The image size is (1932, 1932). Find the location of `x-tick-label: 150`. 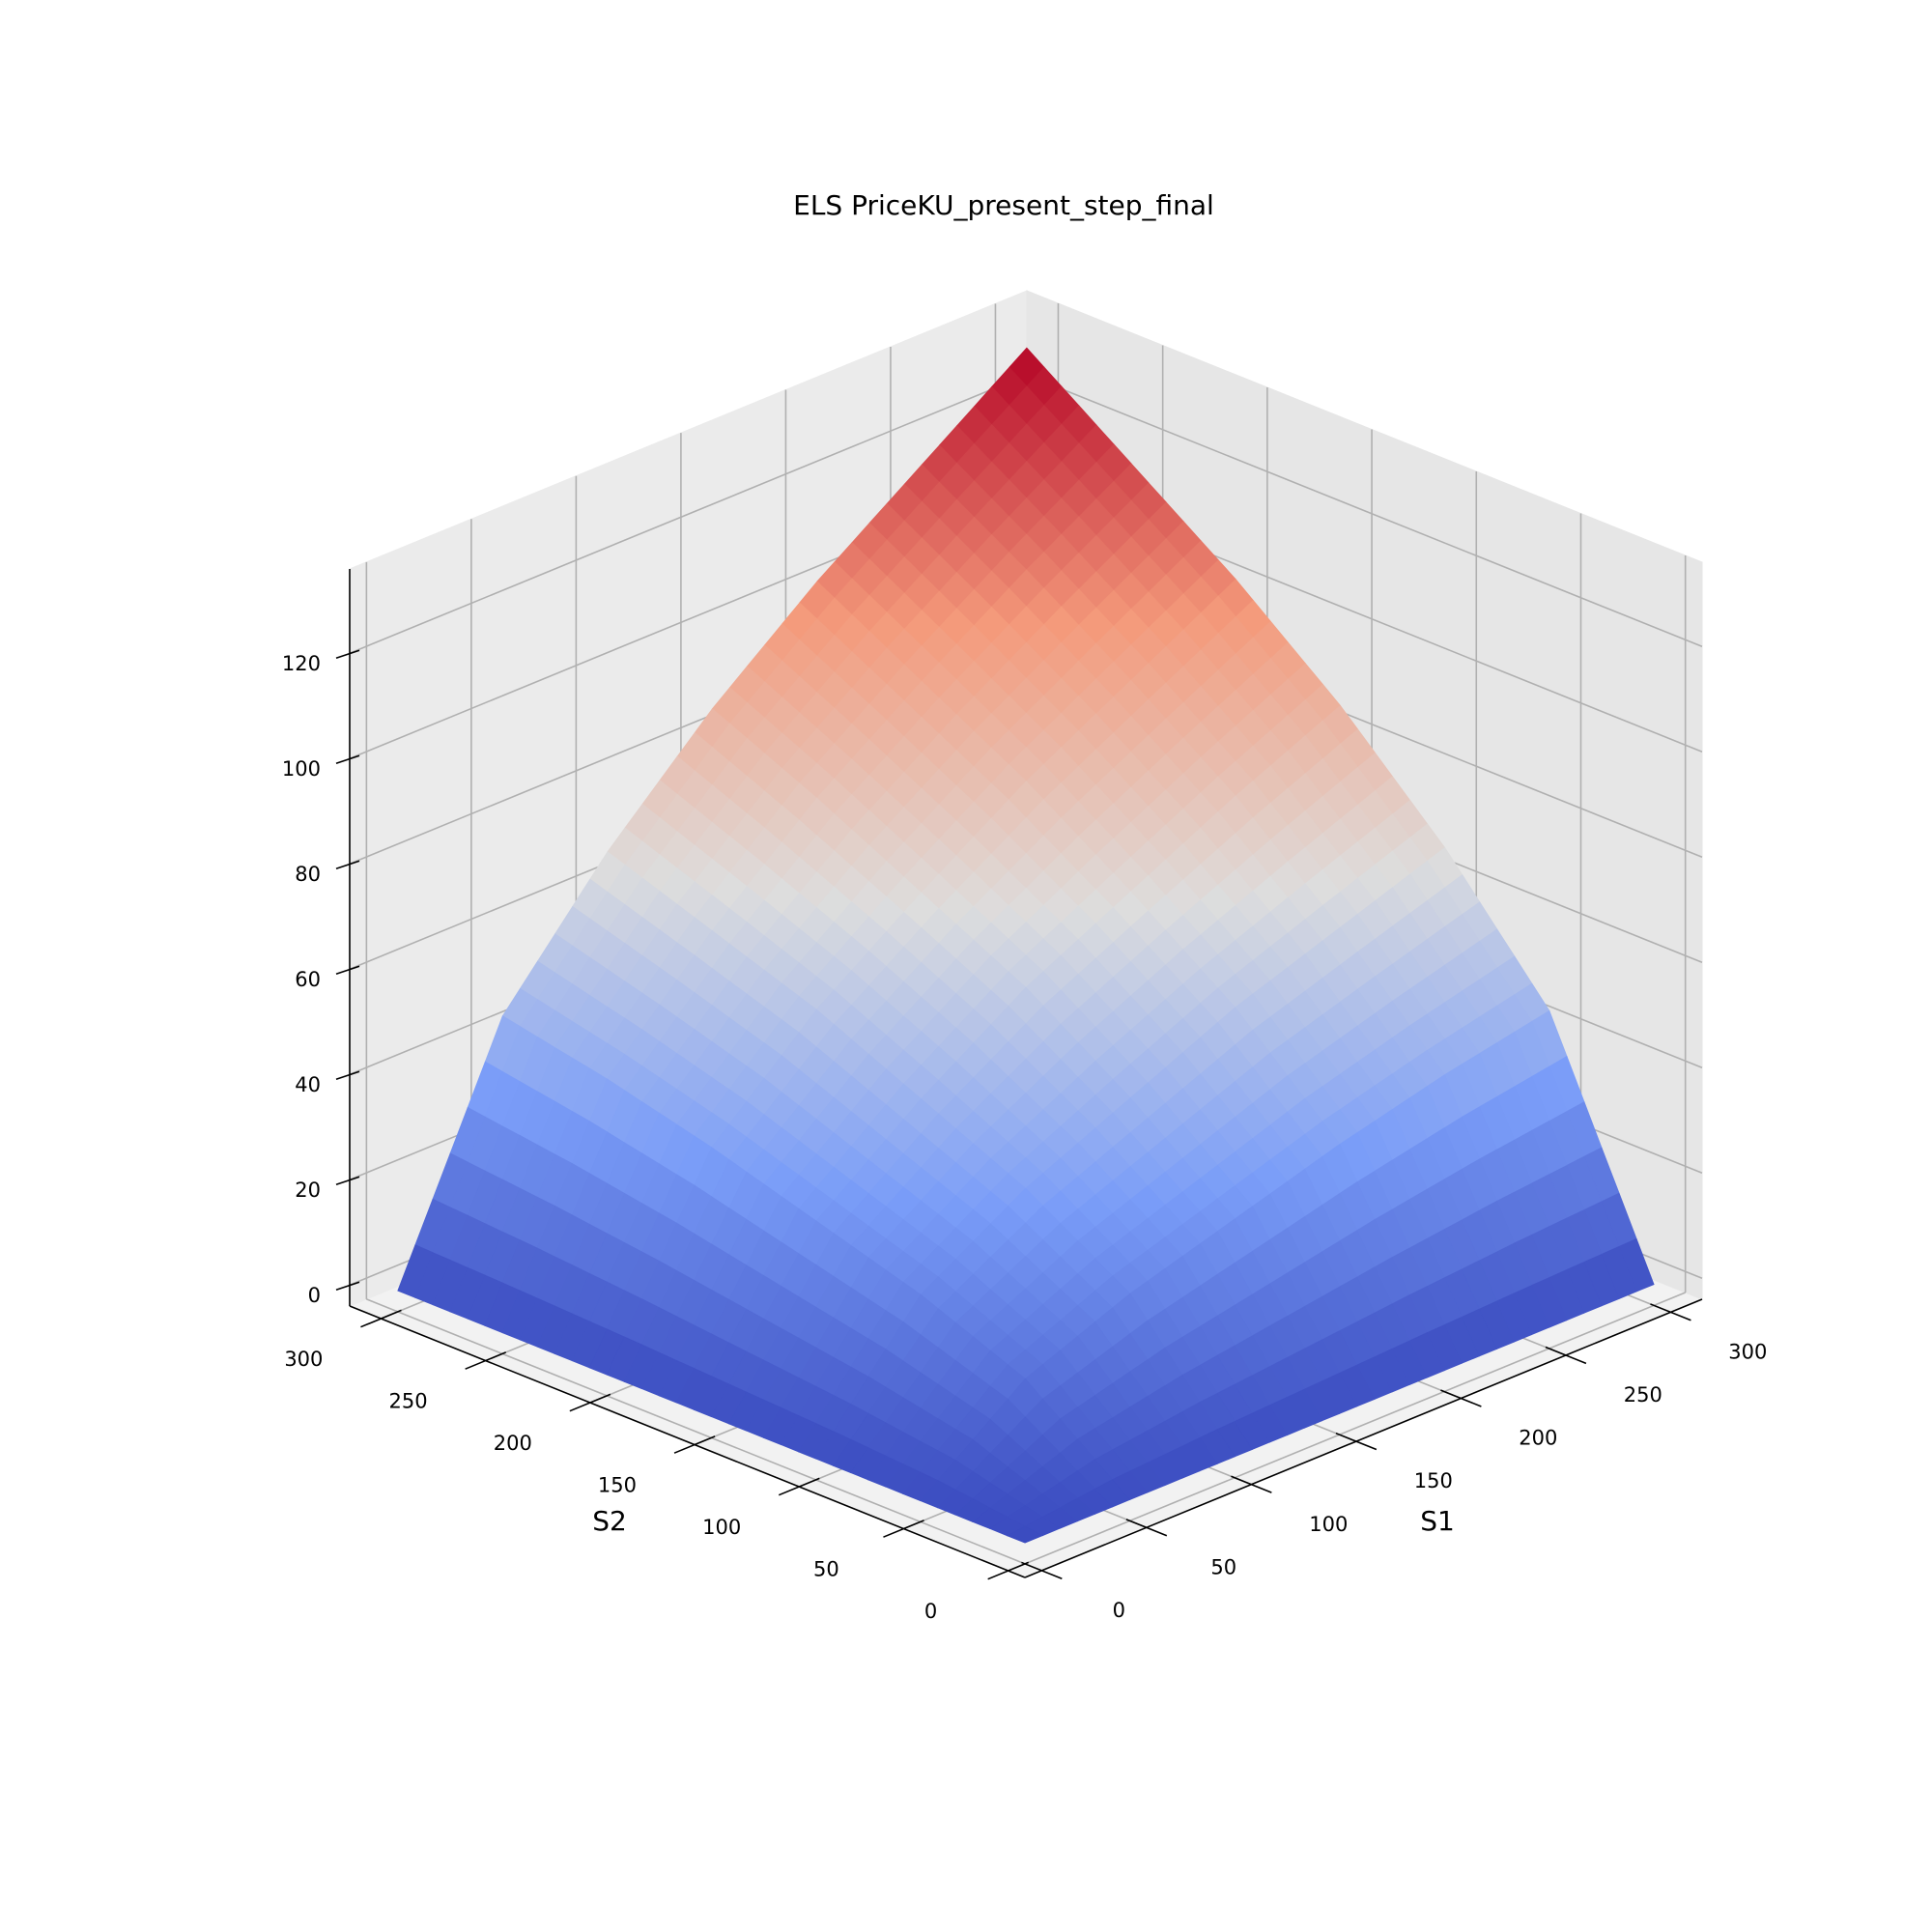

x-tick-label: 150 is located at coordinates (1433, 1480).